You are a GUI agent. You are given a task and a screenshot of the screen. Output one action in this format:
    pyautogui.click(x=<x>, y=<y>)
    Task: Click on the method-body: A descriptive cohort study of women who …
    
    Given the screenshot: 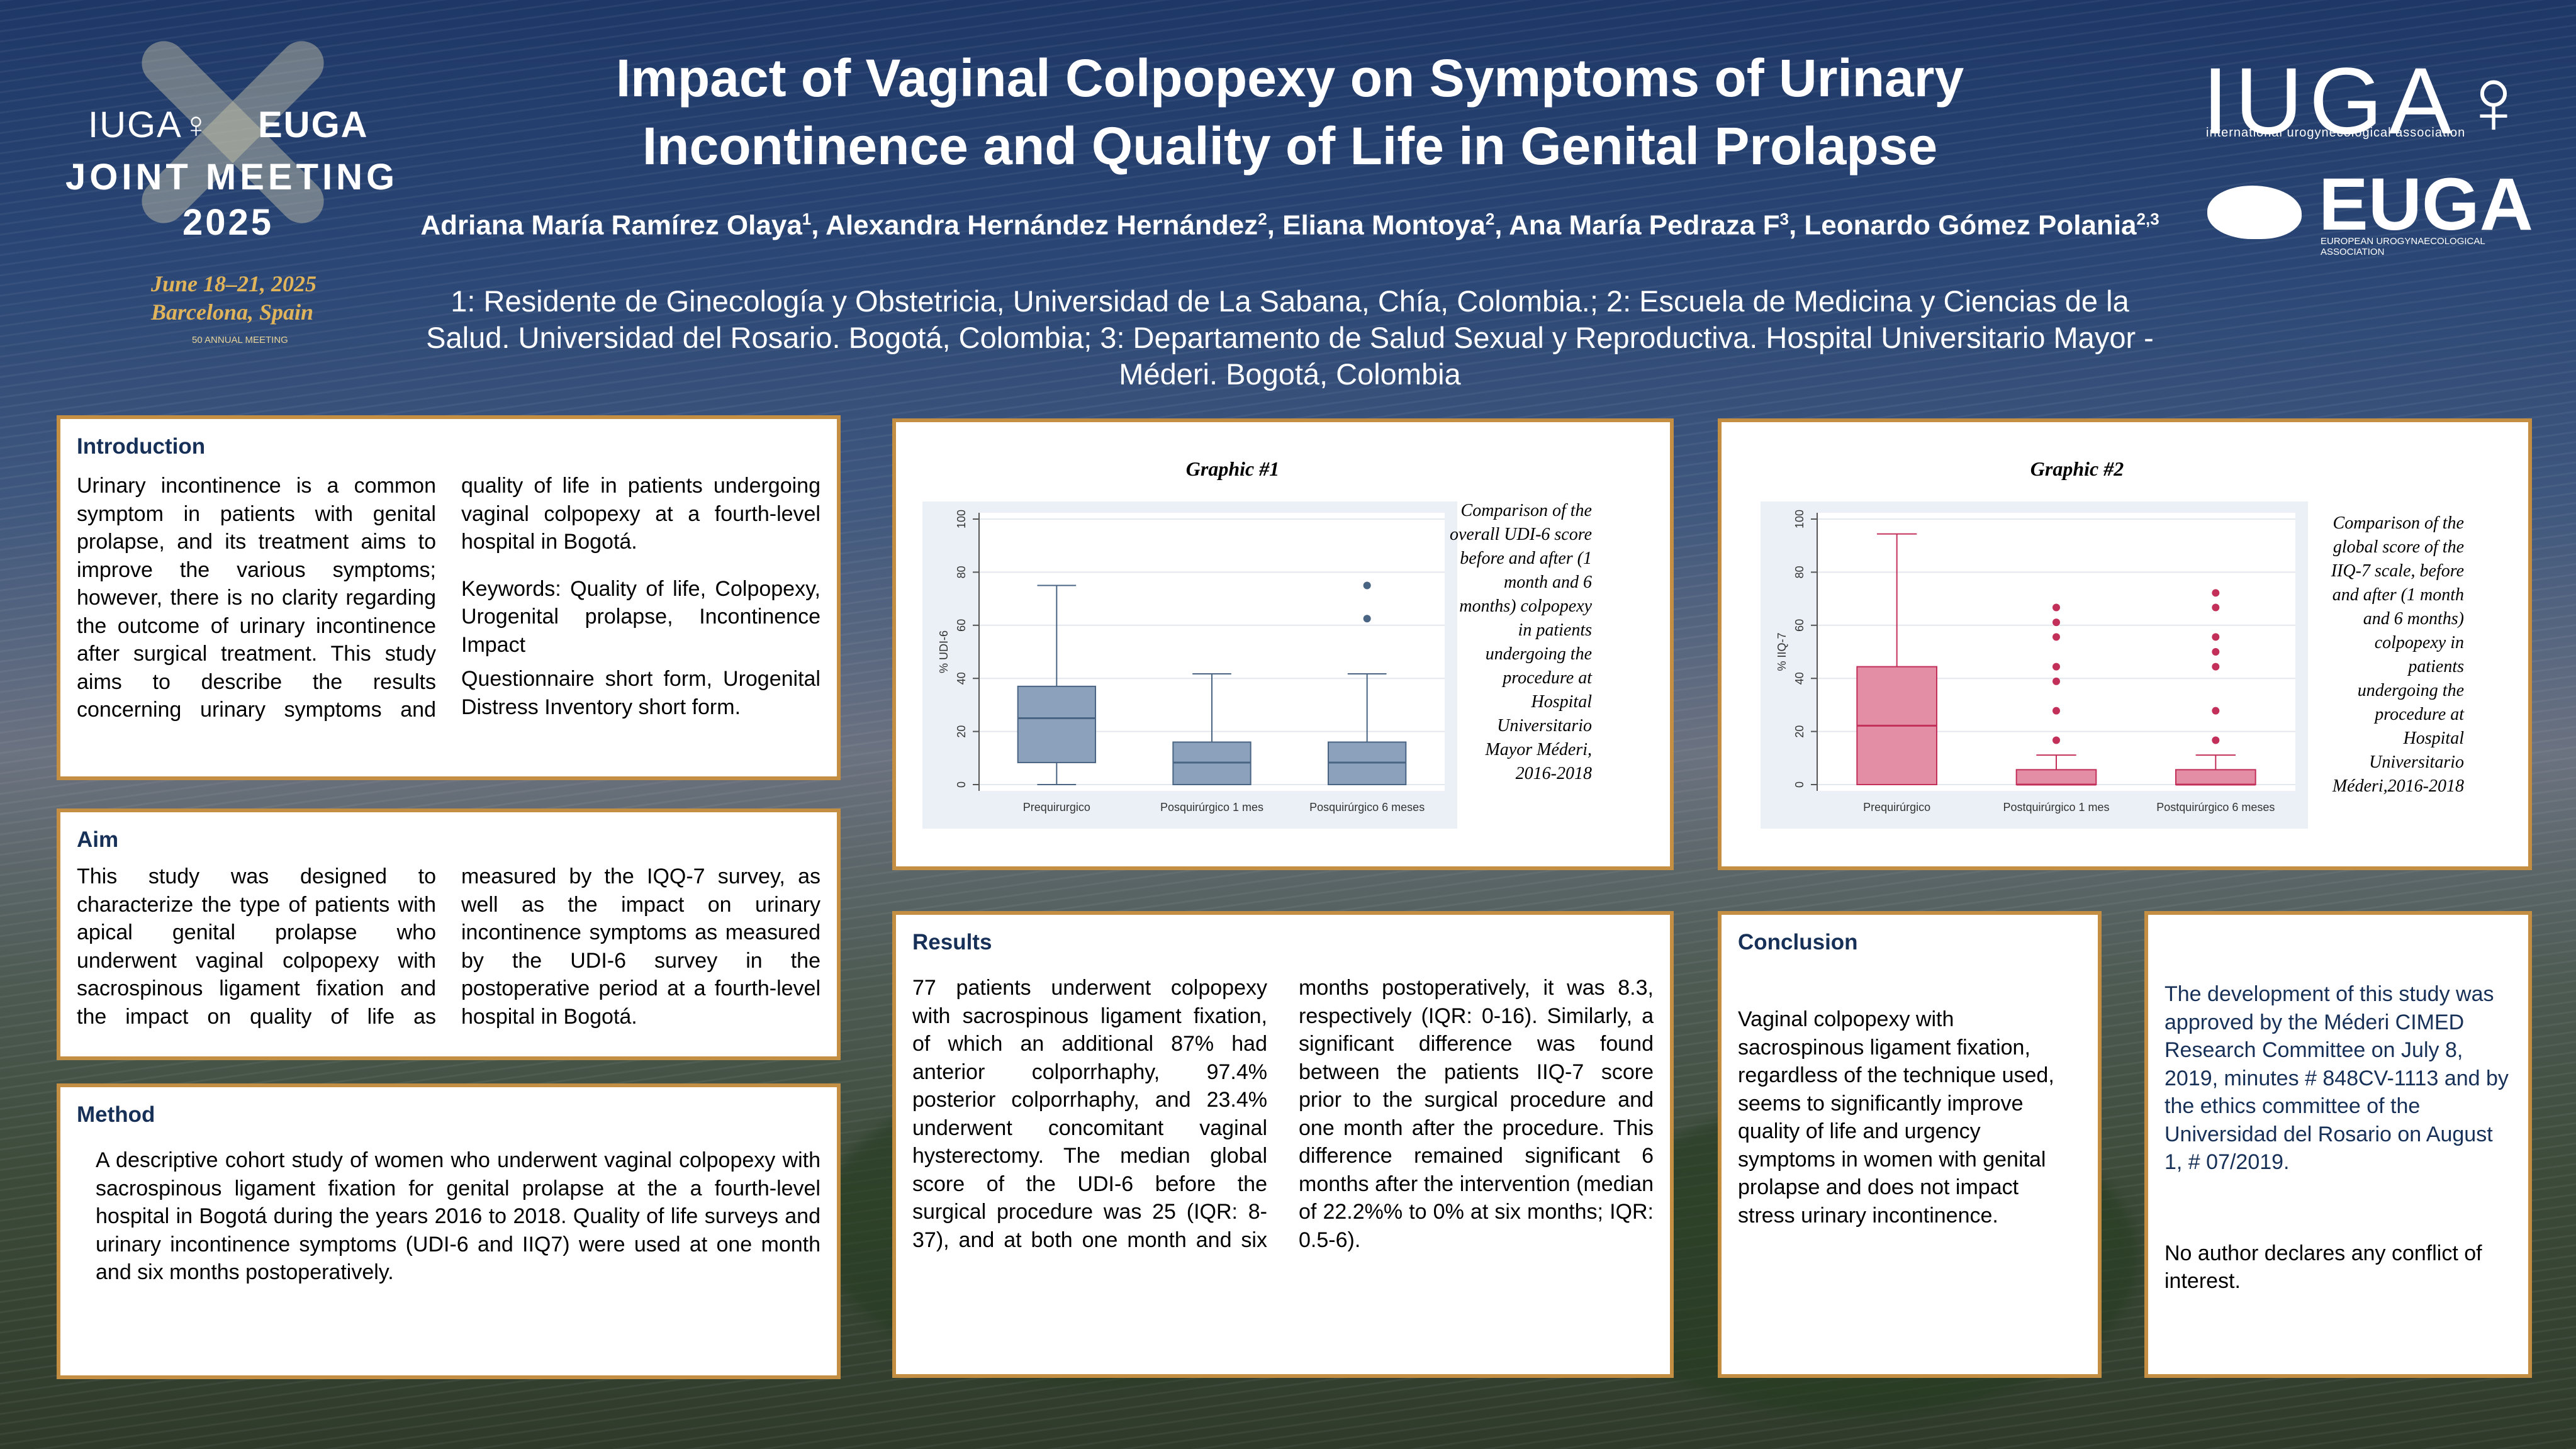 What is the action you would take?
    pyautogui.click(x=458, y=1216)
    